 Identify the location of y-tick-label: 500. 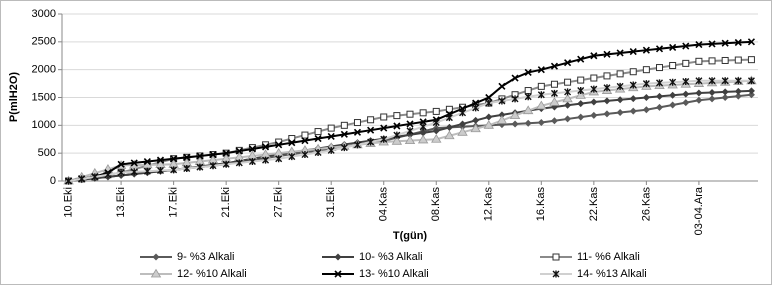
(47, 153).